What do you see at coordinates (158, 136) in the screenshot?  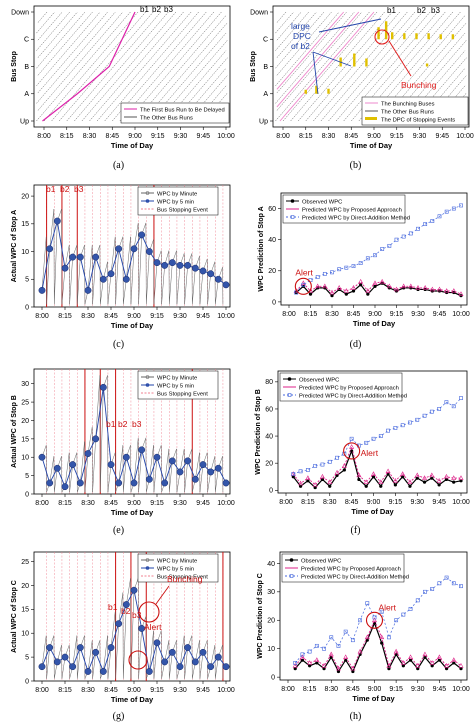 I see `x-tick-label: 9:15` at bounding box center [158, 136].